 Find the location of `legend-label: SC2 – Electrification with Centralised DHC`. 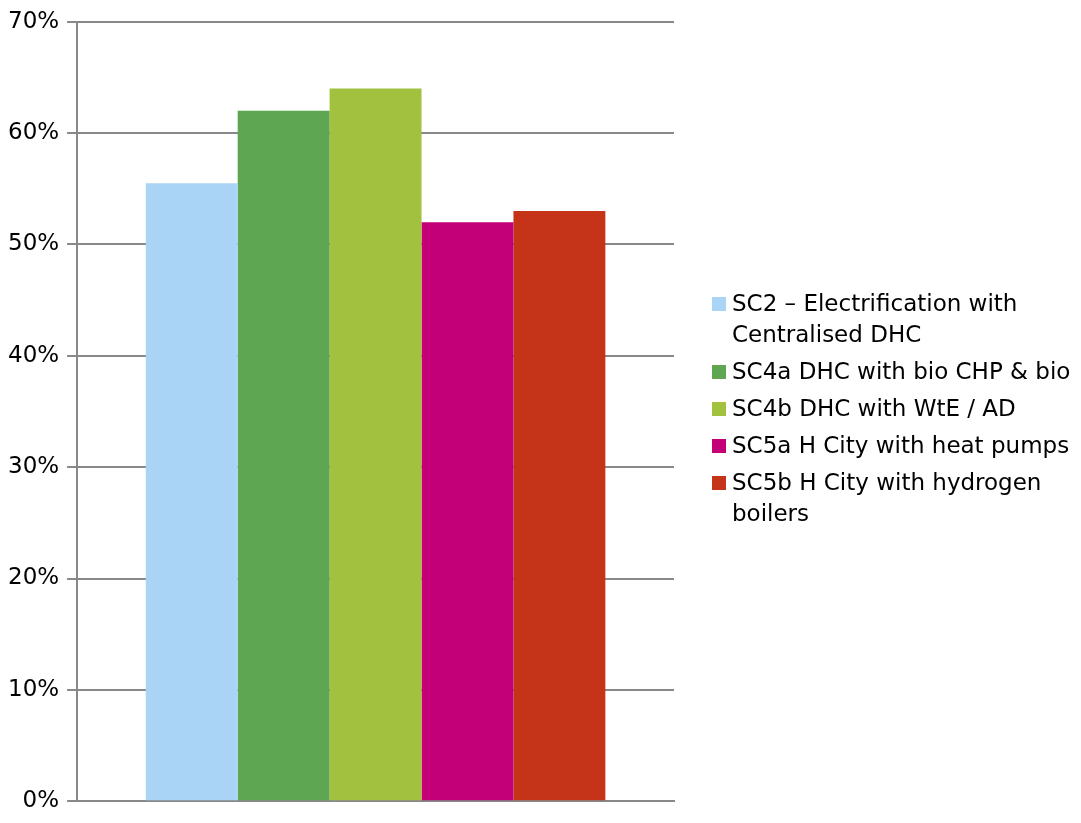

legend-label: SC2 – Electrification with Centralised DHC is located at coordinates (875, 319).